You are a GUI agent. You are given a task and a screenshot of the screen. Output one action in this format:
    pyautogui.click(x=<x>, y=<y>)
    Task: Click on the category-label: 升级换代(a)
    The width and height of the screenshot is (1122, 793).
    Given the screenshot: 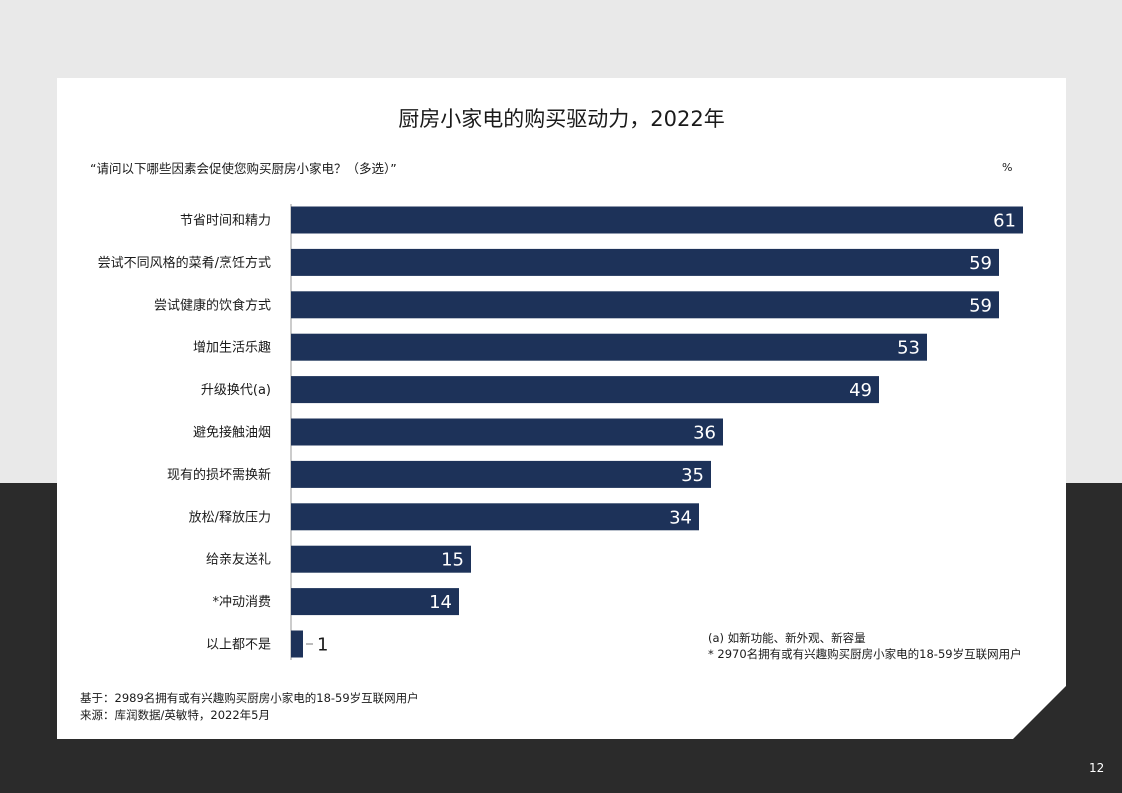 What is the action you would take?
    pyautogui.click(x=236, y=390)
    